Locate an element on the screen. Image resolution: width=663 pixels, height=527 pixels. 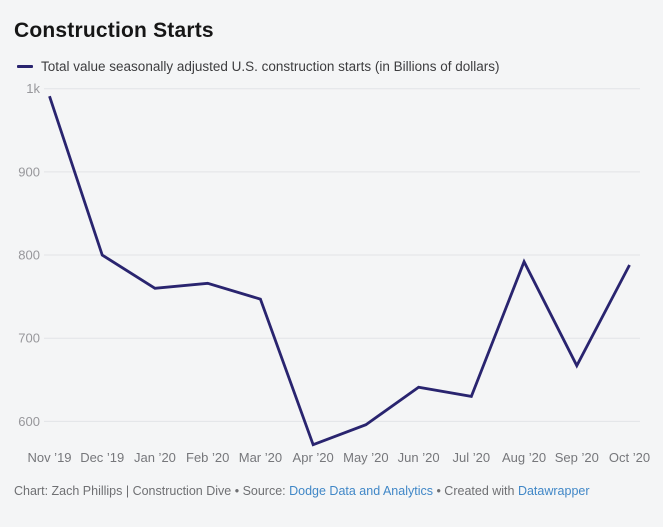
source-link: Dodge Data and Analytics is located at coordinates (361, 491).